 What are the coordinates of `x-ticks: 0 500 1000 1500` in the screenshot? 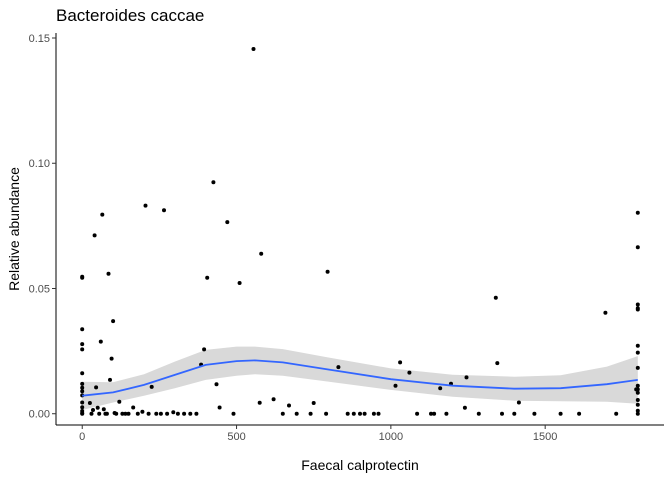 It's located at (318, 434).